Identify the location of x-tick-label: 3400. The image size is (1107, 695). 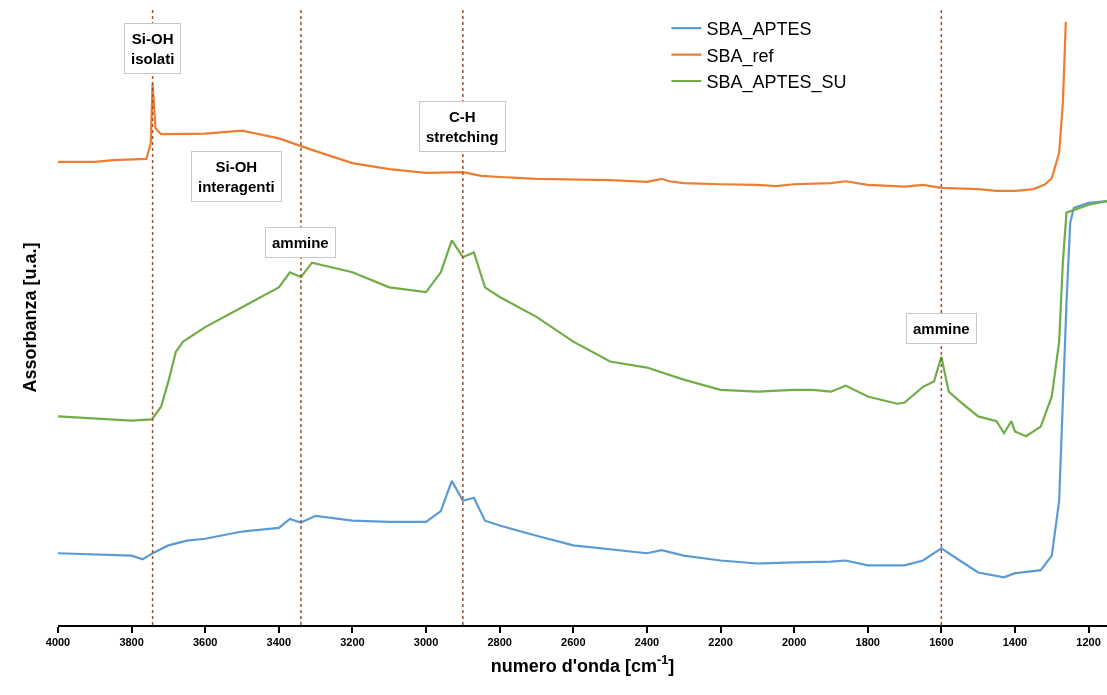
(279, 642).